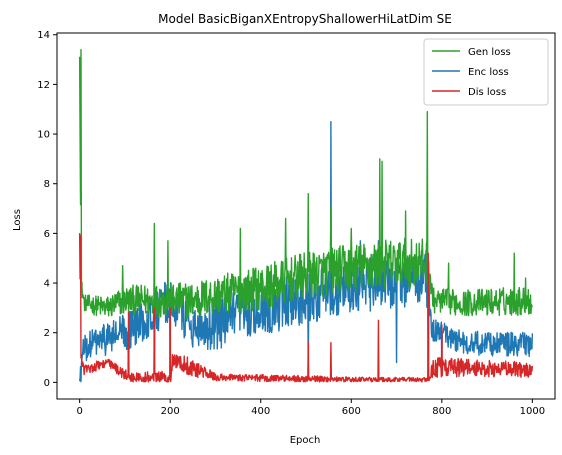  I want to click on y-tick-label: 2, so click(47, 333).